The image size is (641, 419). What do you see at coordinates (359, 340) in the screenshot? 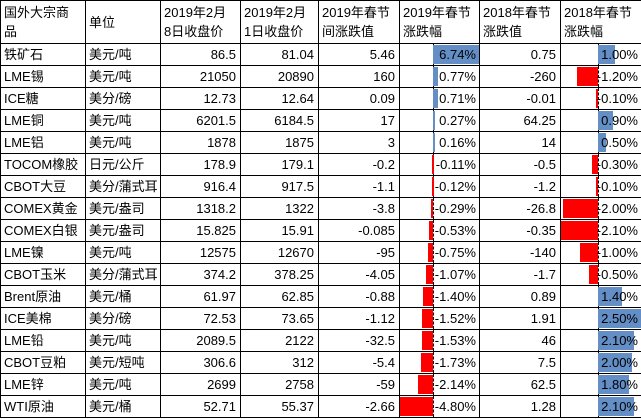
I see `cell-chg_2019: -32.5` at bounding box center [359, 340].